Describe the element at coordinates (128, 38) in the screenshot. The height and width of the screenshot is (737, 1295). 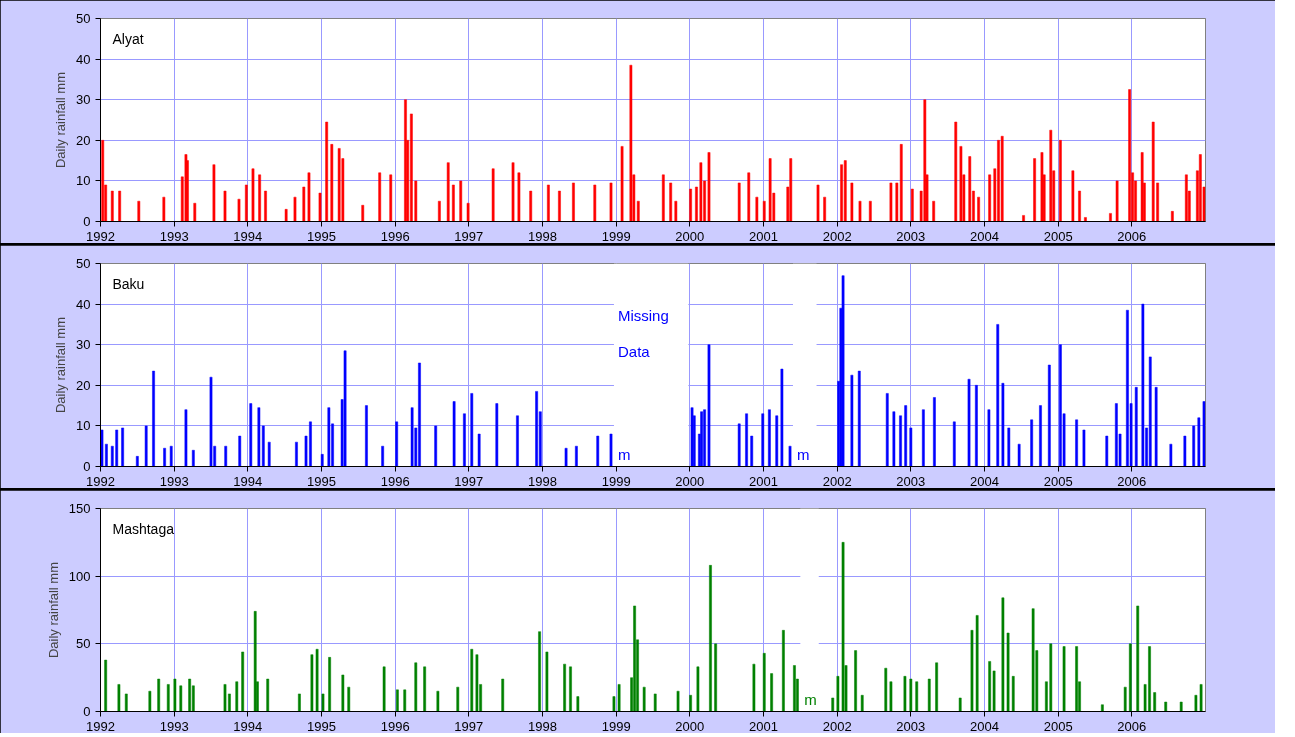
I see `text: Alyat` at that location.